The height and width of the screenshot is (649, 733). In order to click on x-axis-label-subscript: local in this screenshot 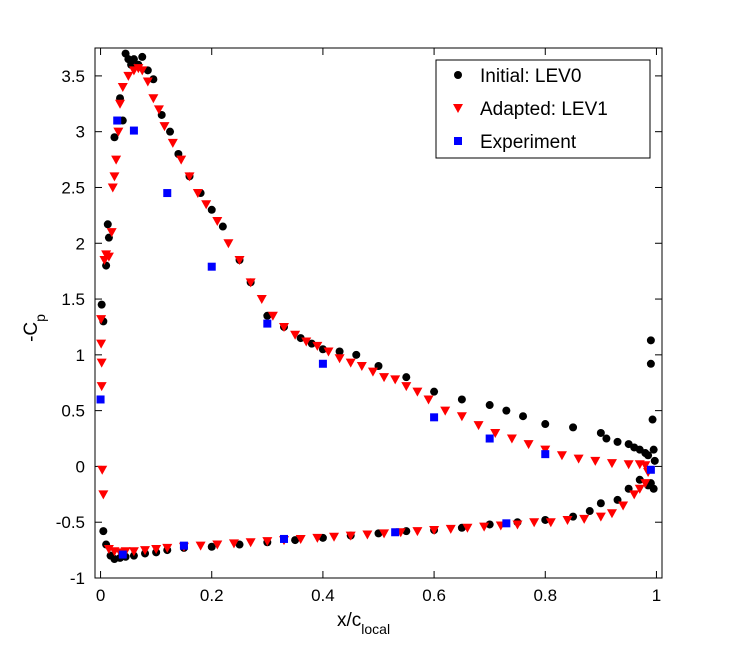, I will do `click(375, 629)`.